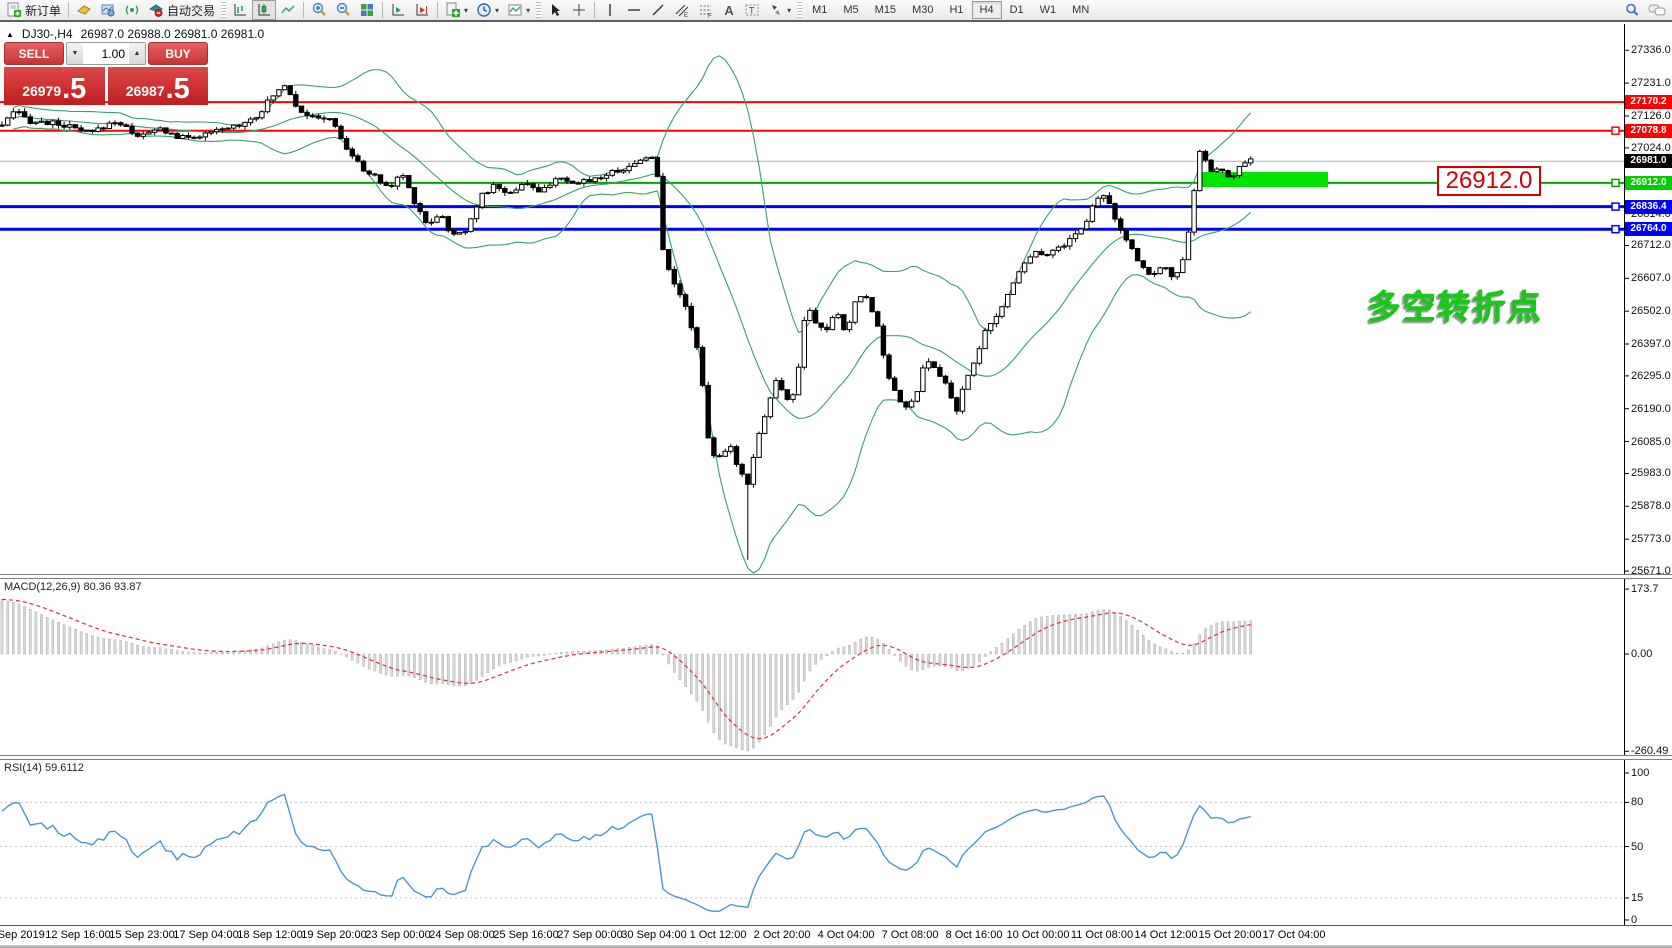  What do you see at coordinates (343, 10) in the screenshot?
I see `zoom-out-button` at bounding box center [343, 10].